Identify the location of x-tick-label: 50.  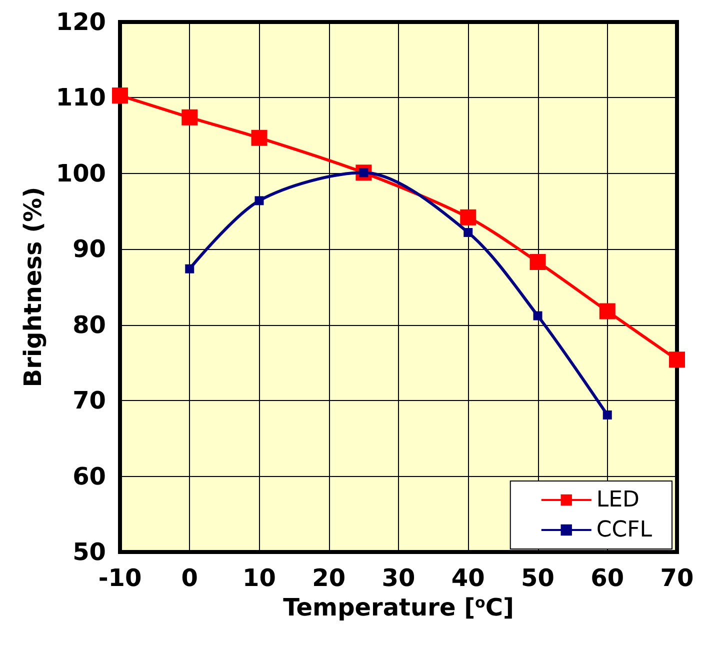
(537, 578).